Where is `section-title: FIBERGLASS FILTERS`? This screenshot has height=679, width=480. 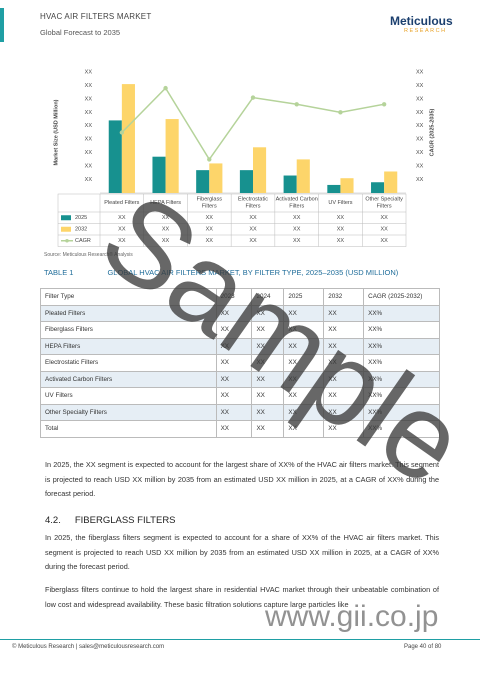 section-title: FIBERGLASS FILTERS is located at coordinates (125, 520).